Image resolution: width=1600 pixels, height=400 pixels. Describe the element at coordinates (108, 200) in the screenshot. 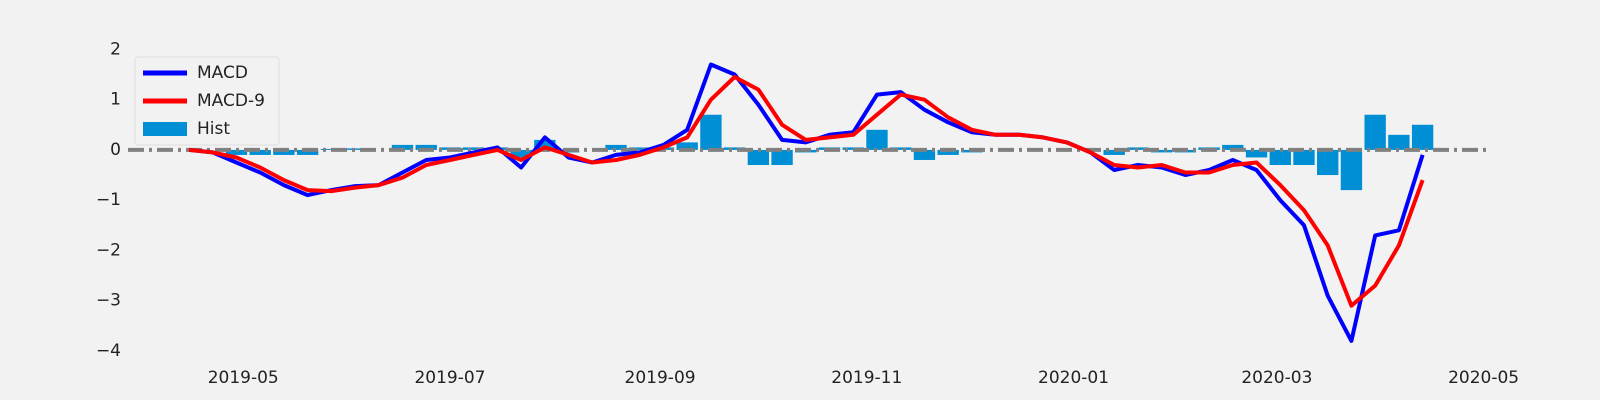

I see `y-tick-label: −1` at that location.